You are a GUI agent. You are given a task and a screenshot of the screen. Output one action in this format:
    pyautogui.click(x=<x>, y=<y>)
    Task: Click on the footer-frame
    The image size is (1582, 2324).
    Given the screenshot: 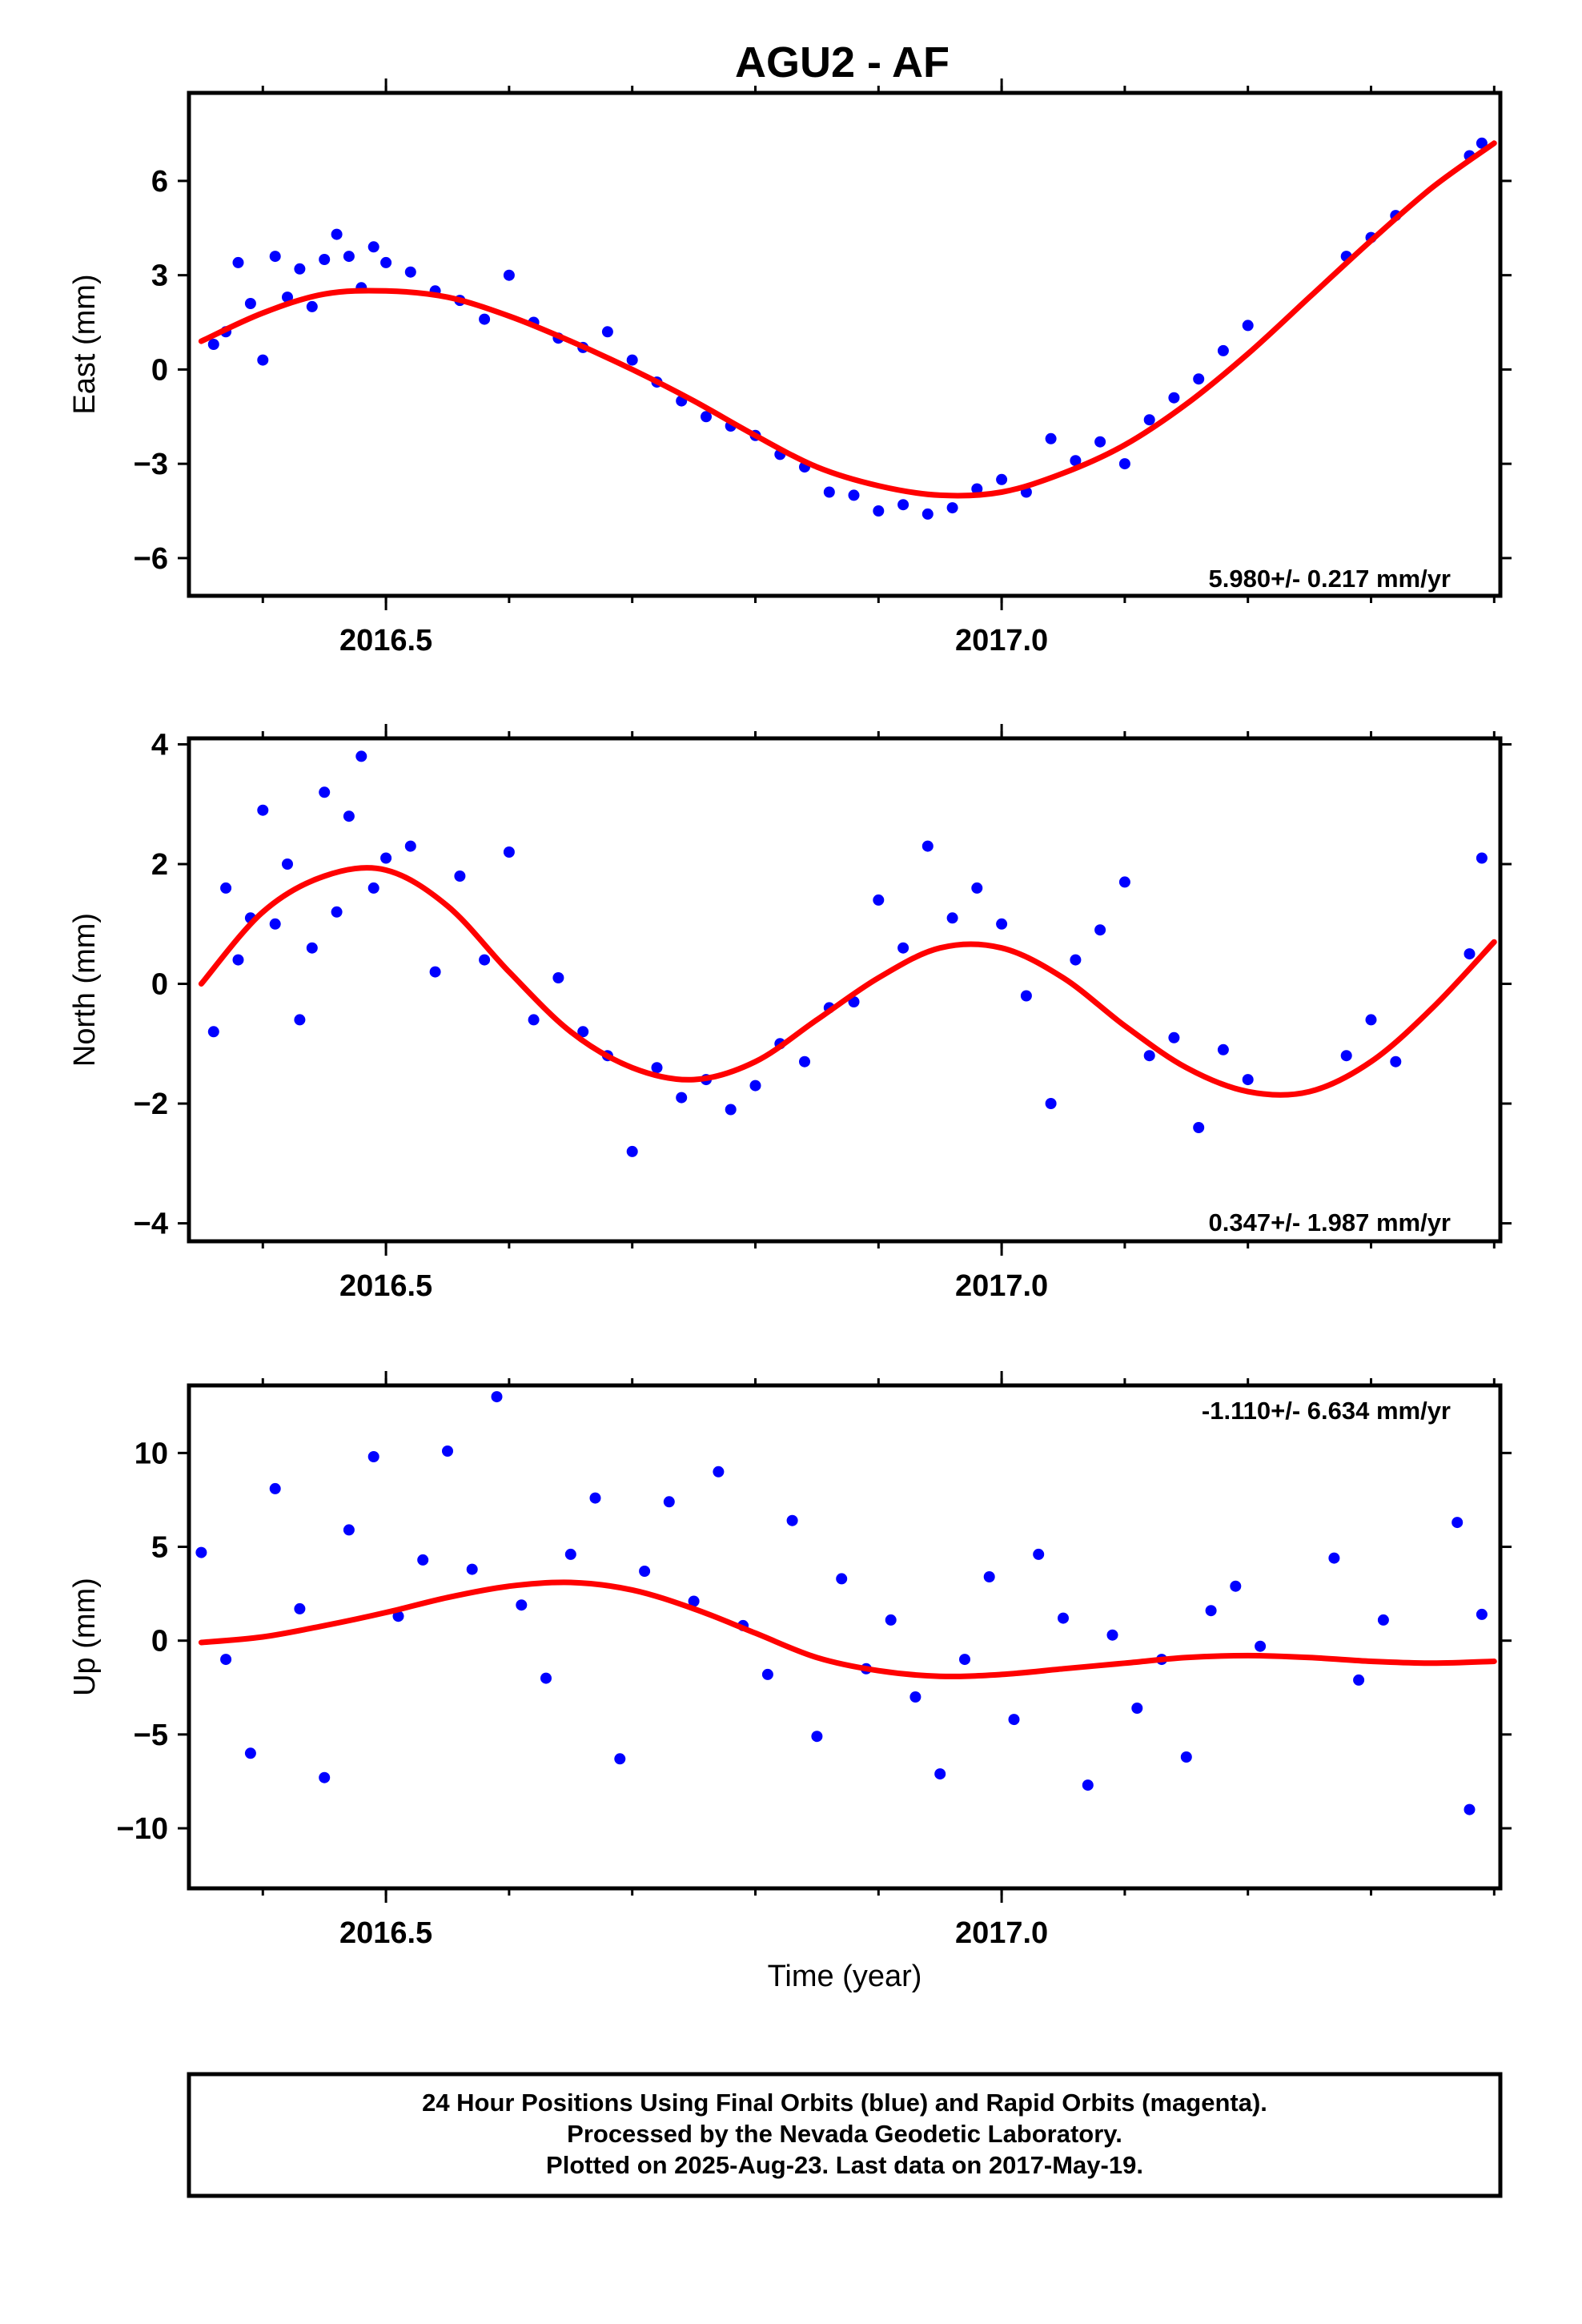 What is the action you would take?
    pyautogui.click(x=845, y=2135)
    